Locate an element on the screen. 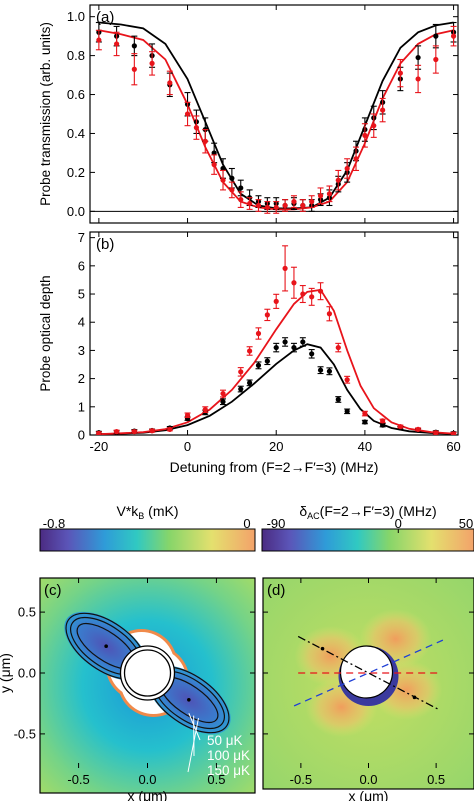 Image resolution: width=474 pixels, height=801 pixels. contour-label: 150 μK is located at coordinates (228, 770).